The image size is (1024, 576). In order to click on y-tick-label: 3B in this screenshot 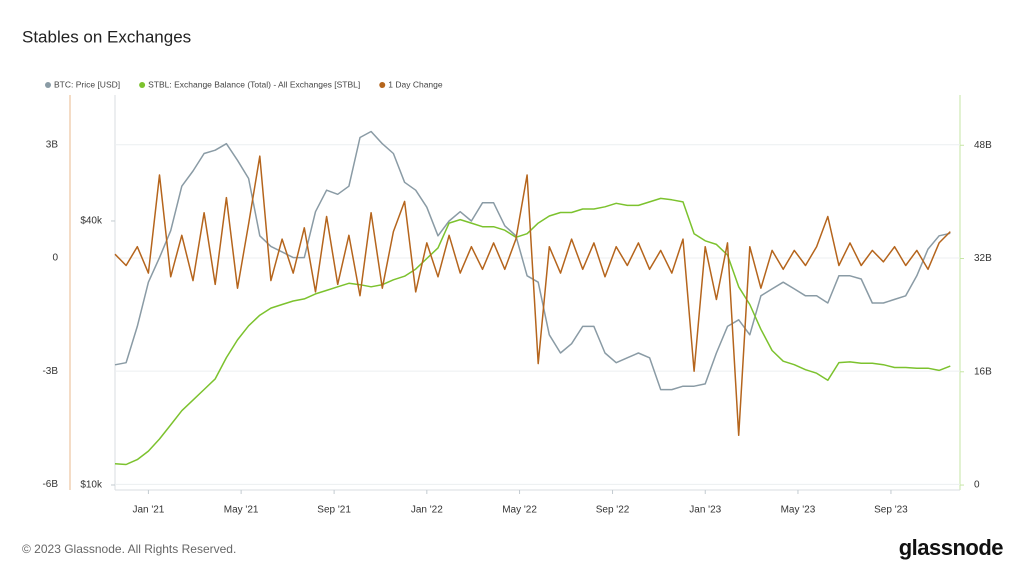, I will do `click(52, 144)`.